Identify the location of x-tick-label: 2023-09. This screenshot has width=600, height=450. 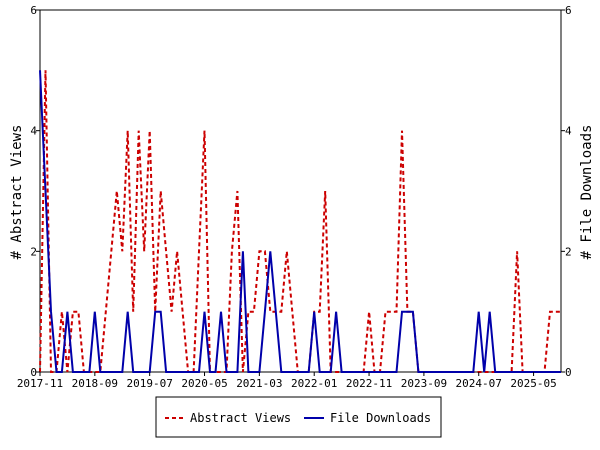
(424, 383).